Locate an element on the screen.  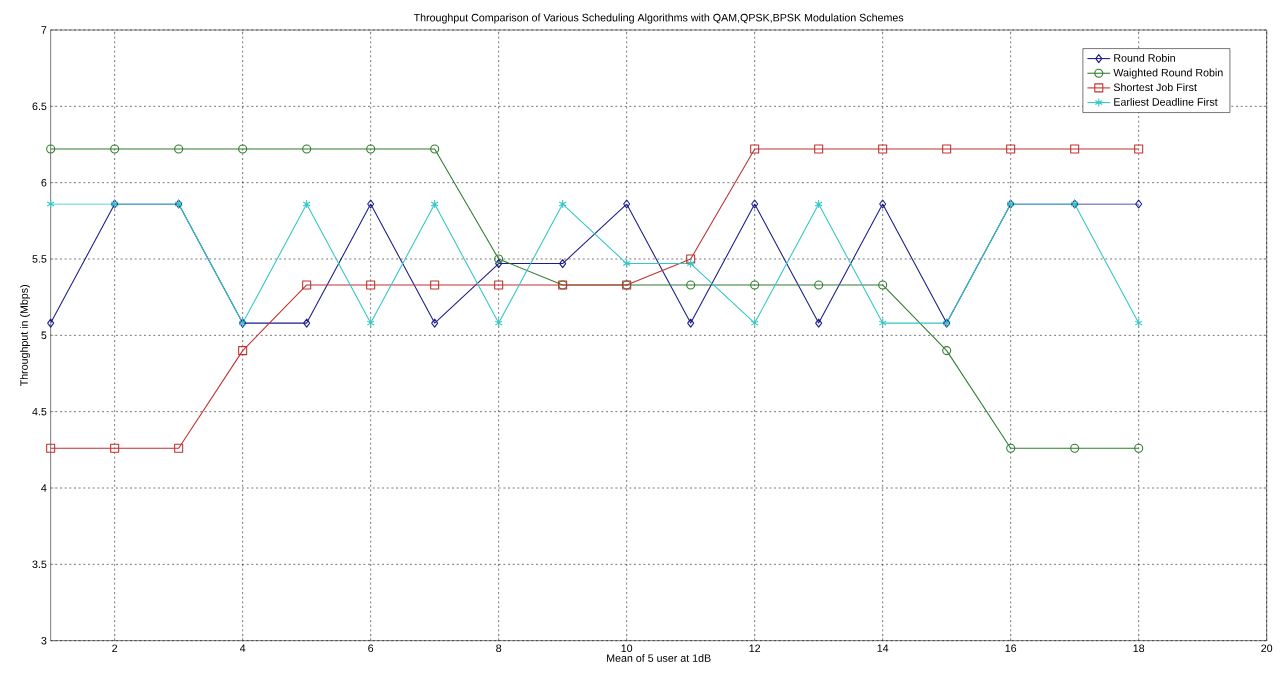
x-tick-label: 4 is located at coordinates (242, 648).